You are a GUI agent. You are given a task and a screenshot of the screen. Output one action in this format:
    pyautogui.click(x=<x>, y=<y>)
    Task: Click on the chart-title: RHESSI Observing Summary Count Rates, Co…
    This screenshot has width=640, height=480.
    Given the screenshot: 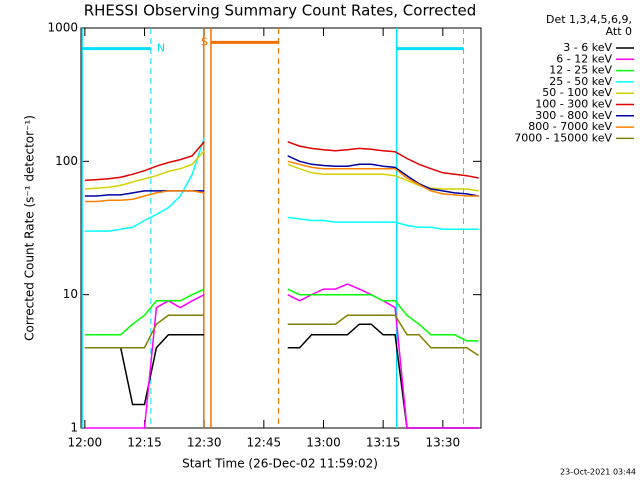 What is the action you would take?
    pyautogui.click(x=280, y=11)
    